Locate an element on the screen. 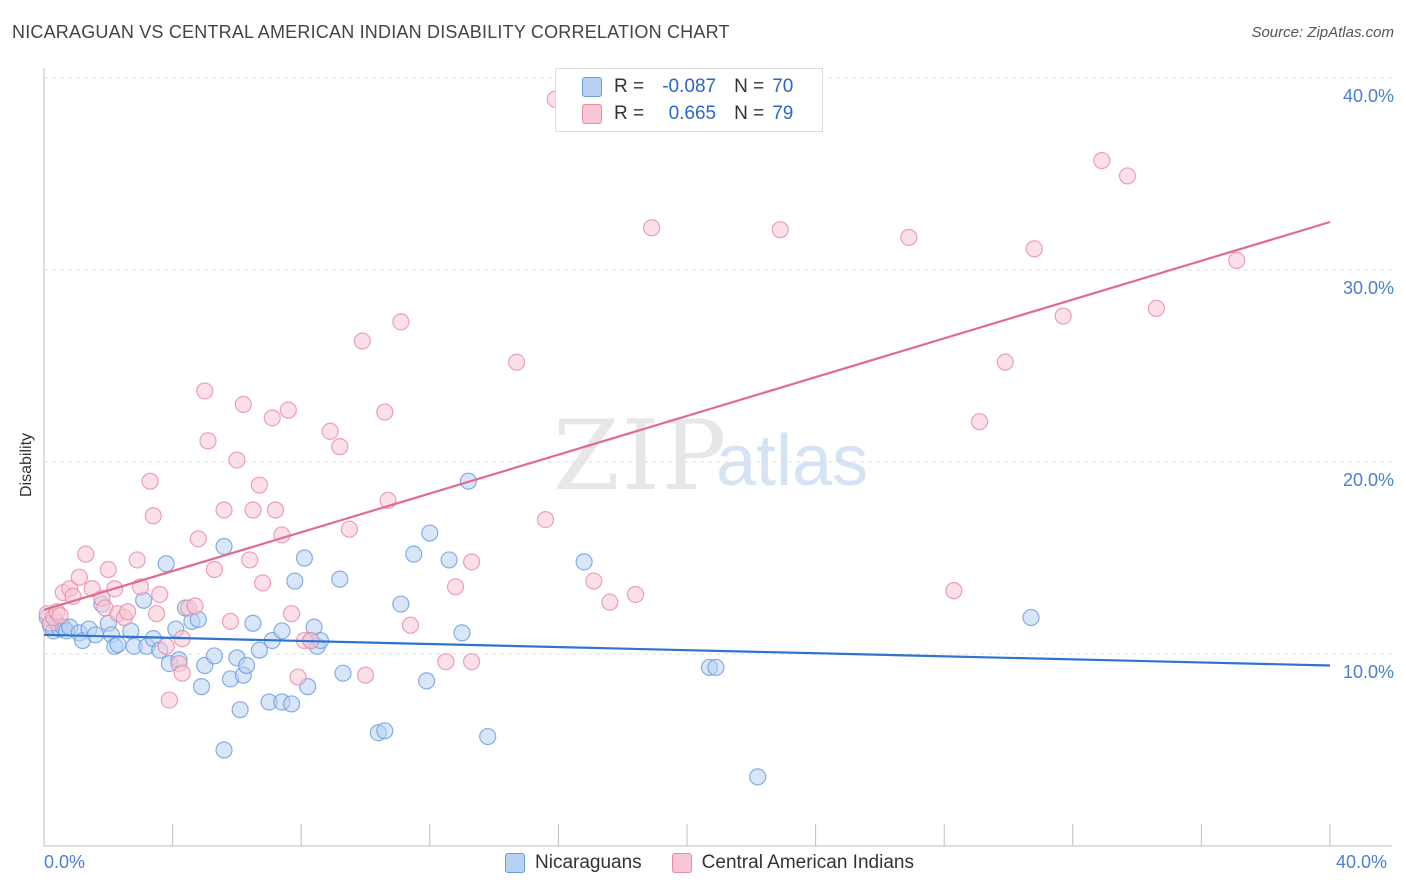 The image size is (1406, 892). stats-legend: R = -0.087 N = 70 R = 0.665 N = 79 is located at coordinates (689, 100).